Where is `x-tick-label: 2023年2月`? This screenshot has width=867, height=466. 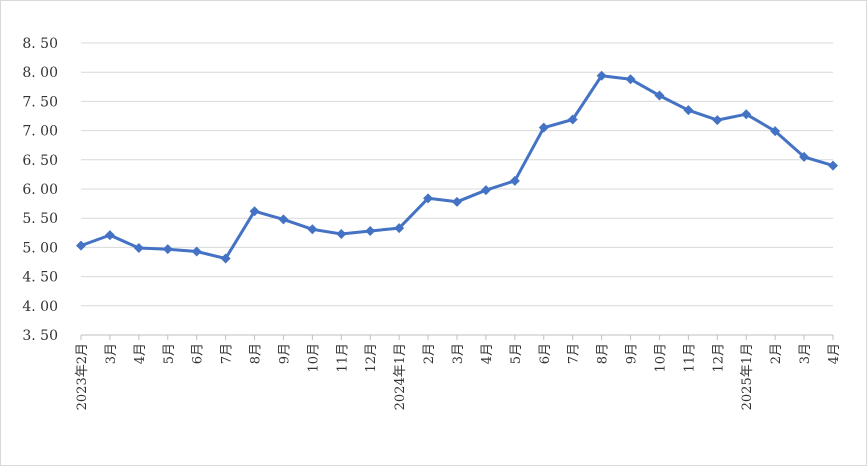
x-tick-label: 2023年2月 is located at coordinates (82, 376).